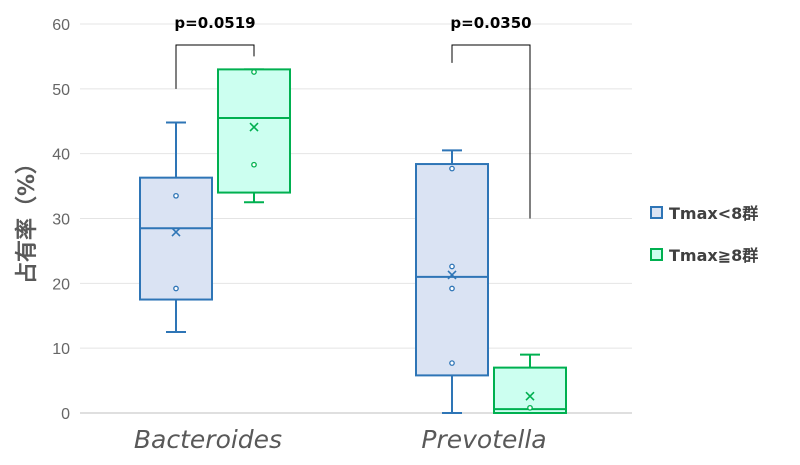 Image resolution: width=800 pixels, height=465 pixels. I want to click on x-axis: Bacteroides Prevotella, so click(340, 439).